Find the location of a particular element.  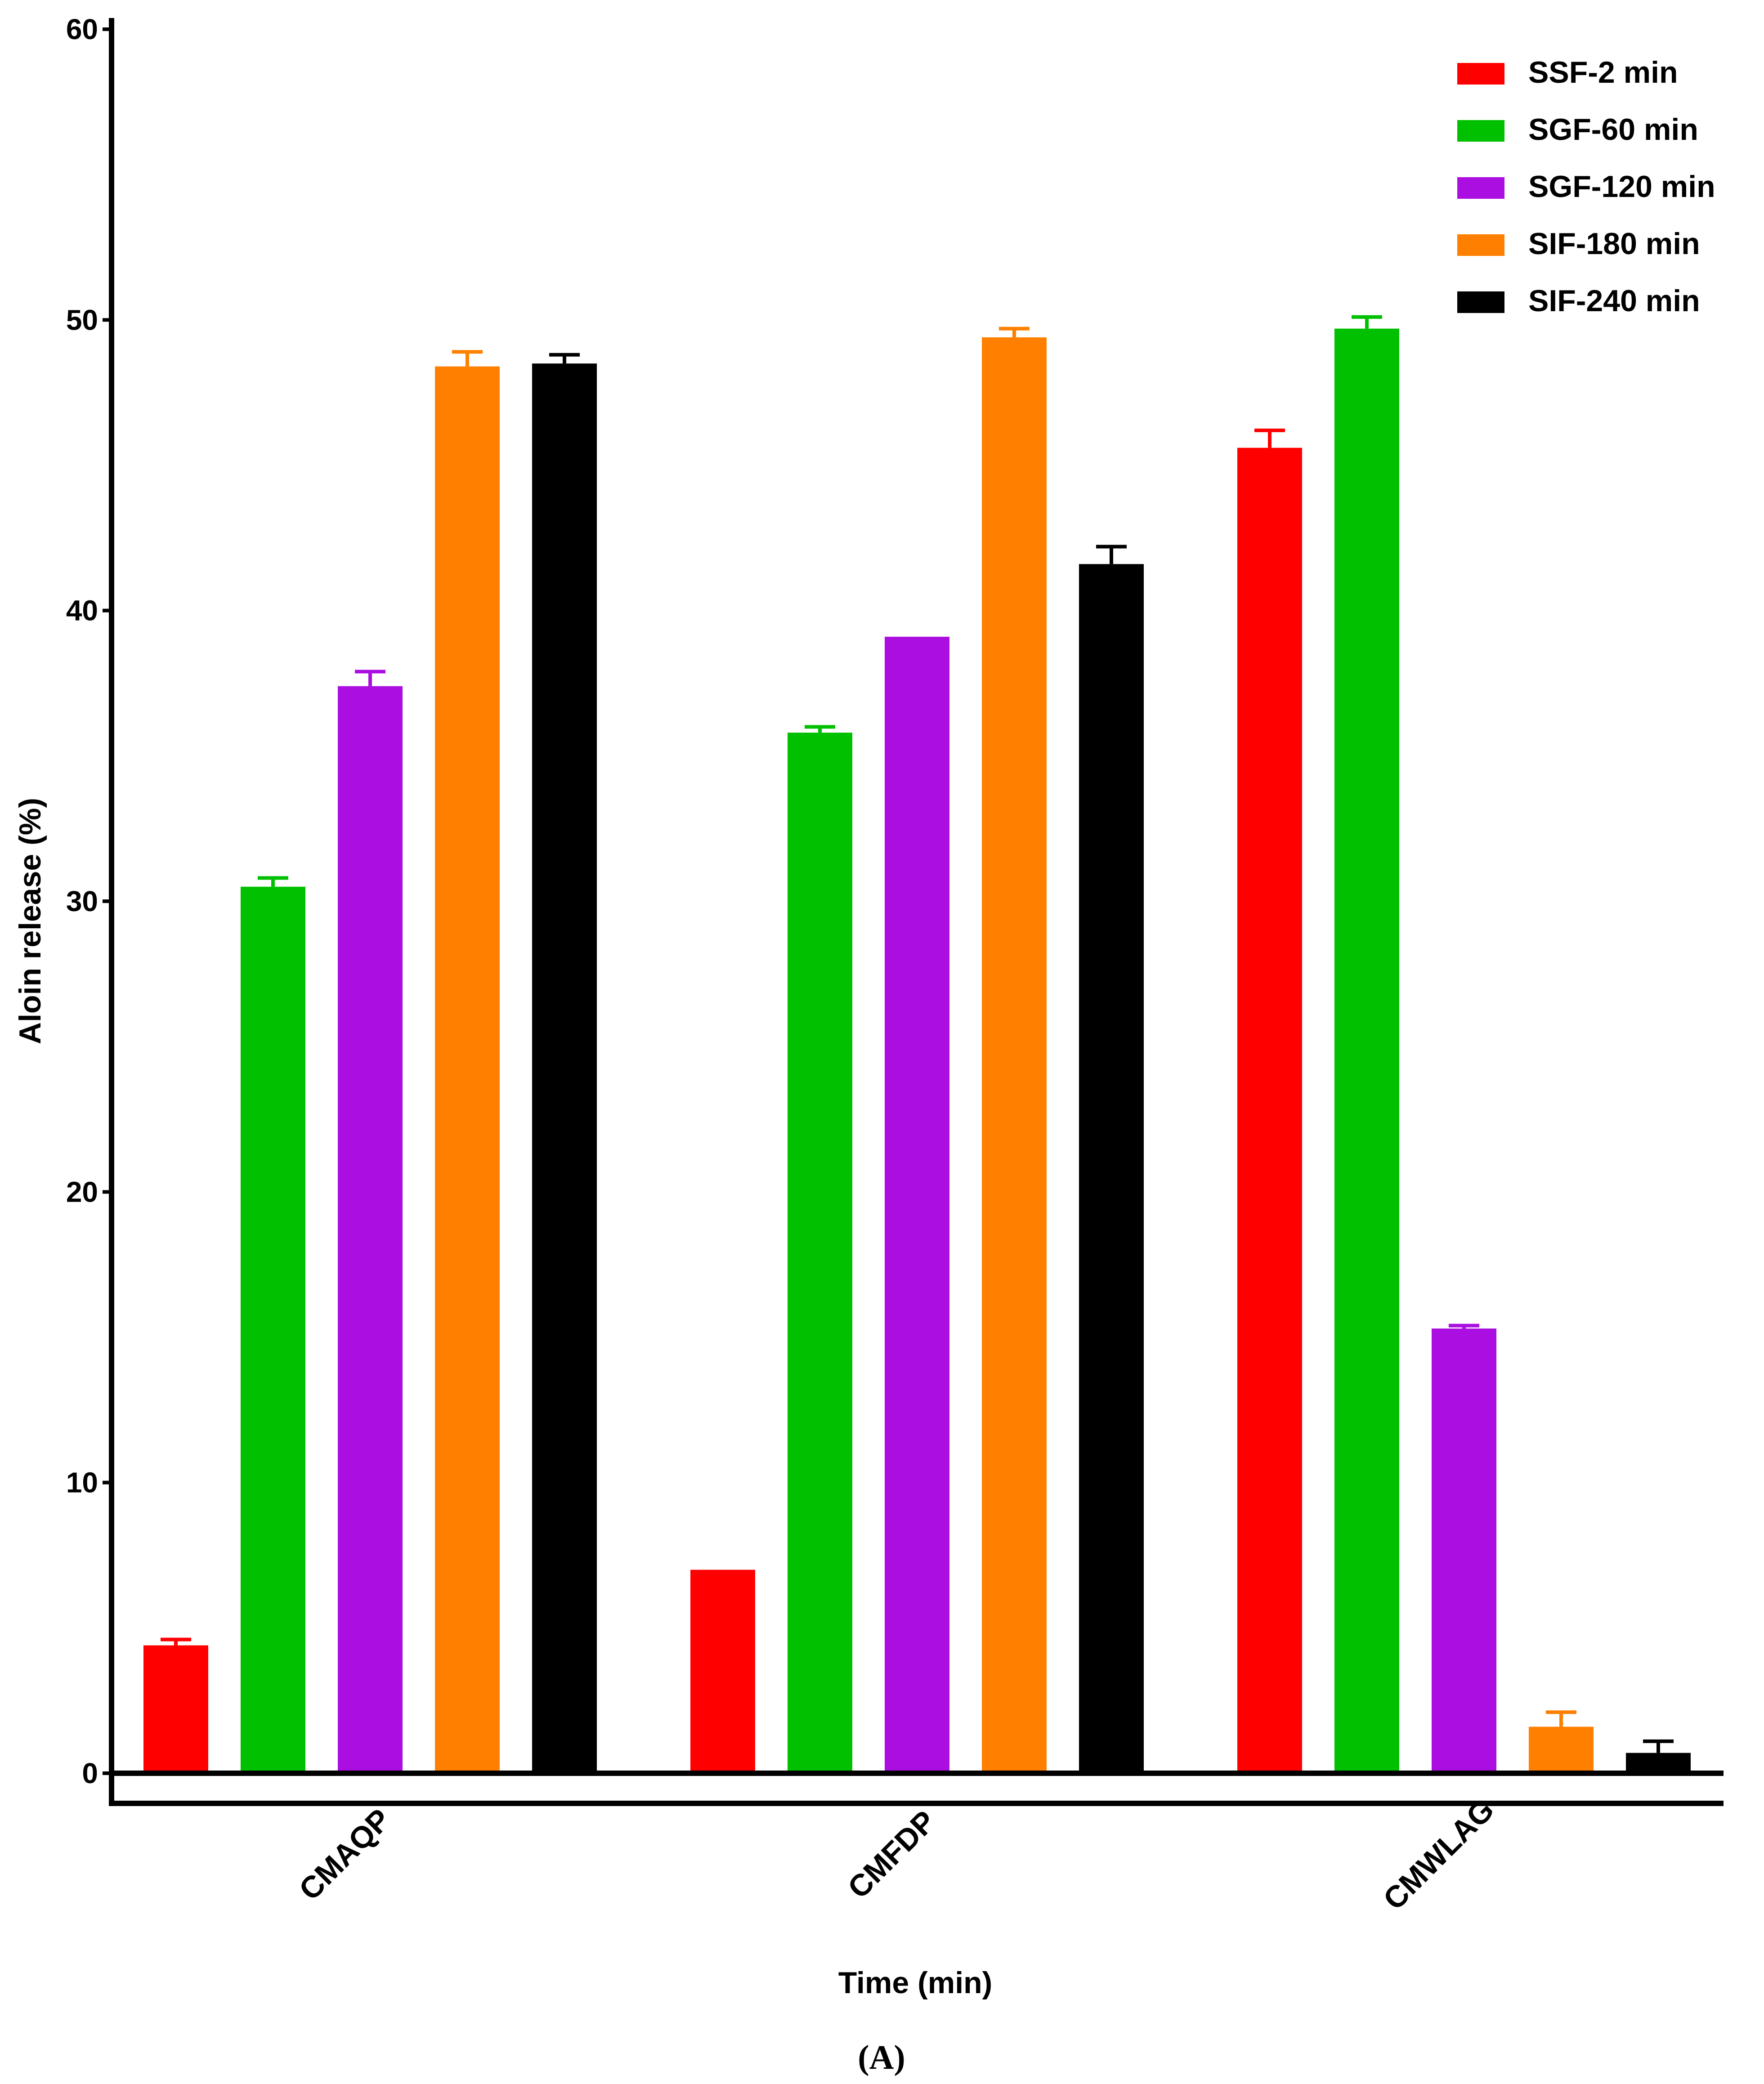

bar-cmwlag-sgf-120min is located at coordinates (1464, 1550).